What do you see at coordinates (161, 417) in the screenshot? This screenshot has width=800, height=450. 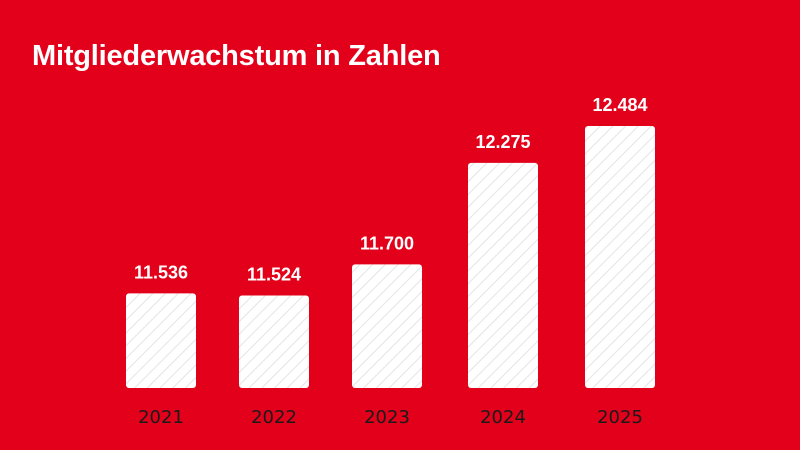 I see `category-label-2021: 2021` at bounding box center [161, 417].